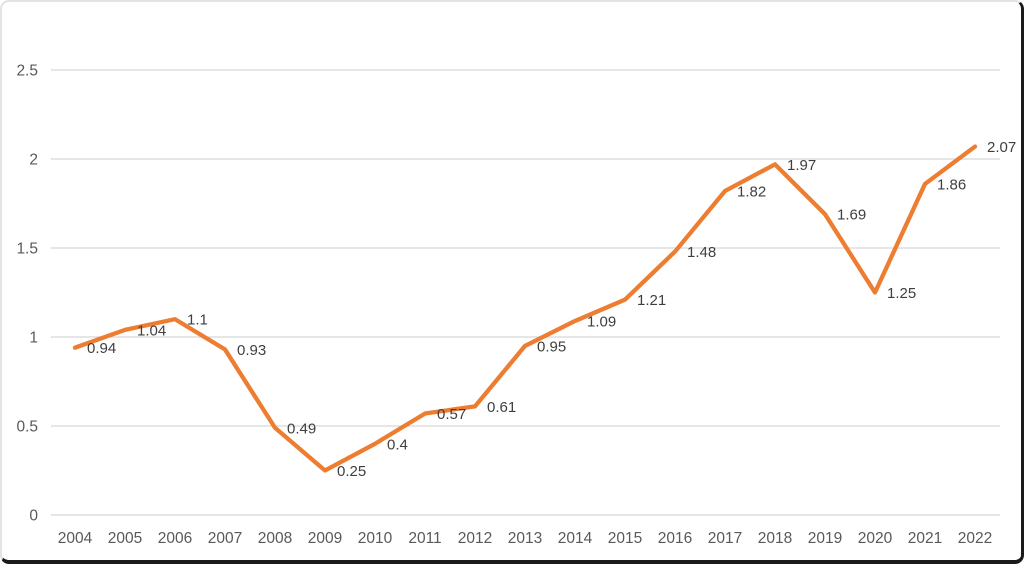 The height and width of the screenshot is (564, 1024). What do you see at coordinates (101, 348) in the screenshot?
I see `data-label: 0.94` at bounding box center [101, 348].